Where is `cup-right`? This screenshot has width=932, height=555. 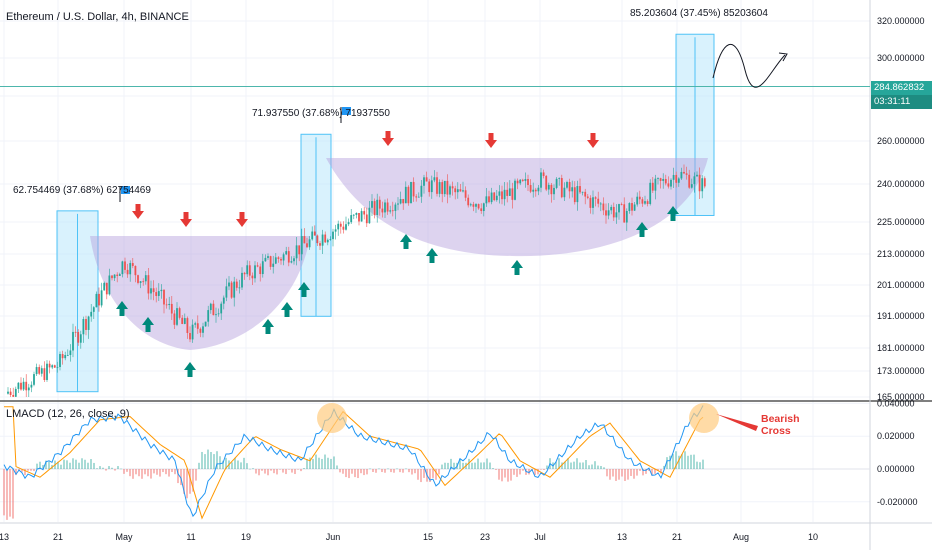
cup-right is located at coordinates (517, 207).